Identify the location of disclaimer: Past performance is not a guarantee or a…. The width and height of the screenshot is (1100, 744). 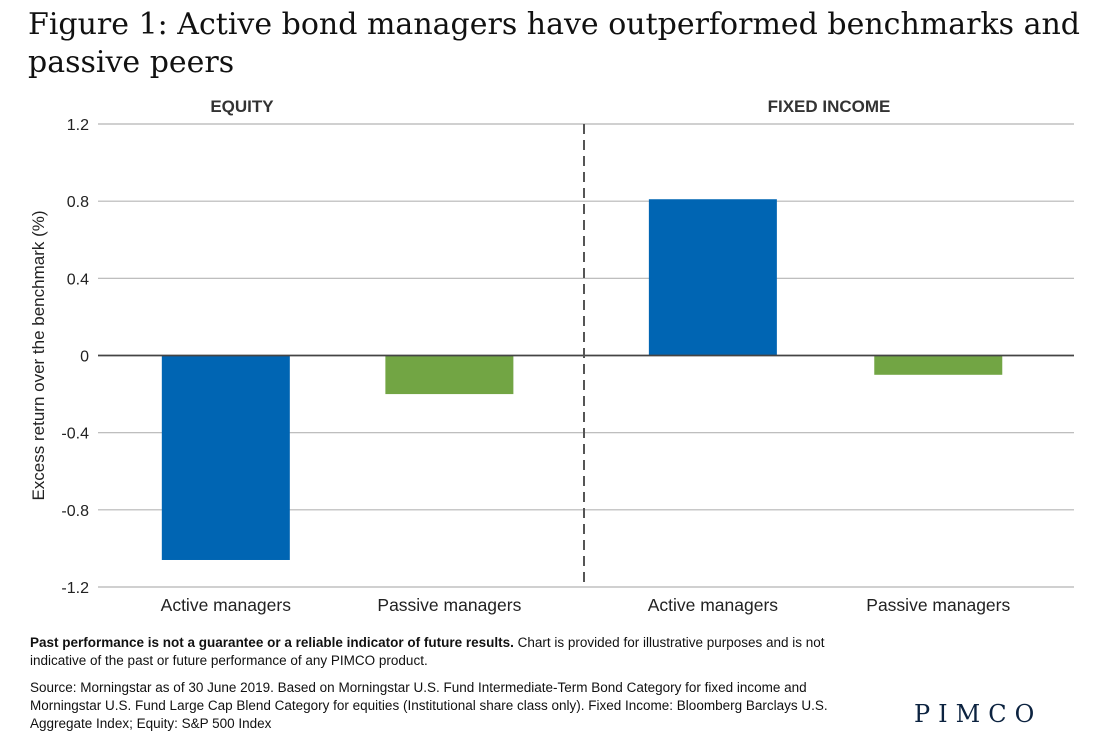
(445, 652).